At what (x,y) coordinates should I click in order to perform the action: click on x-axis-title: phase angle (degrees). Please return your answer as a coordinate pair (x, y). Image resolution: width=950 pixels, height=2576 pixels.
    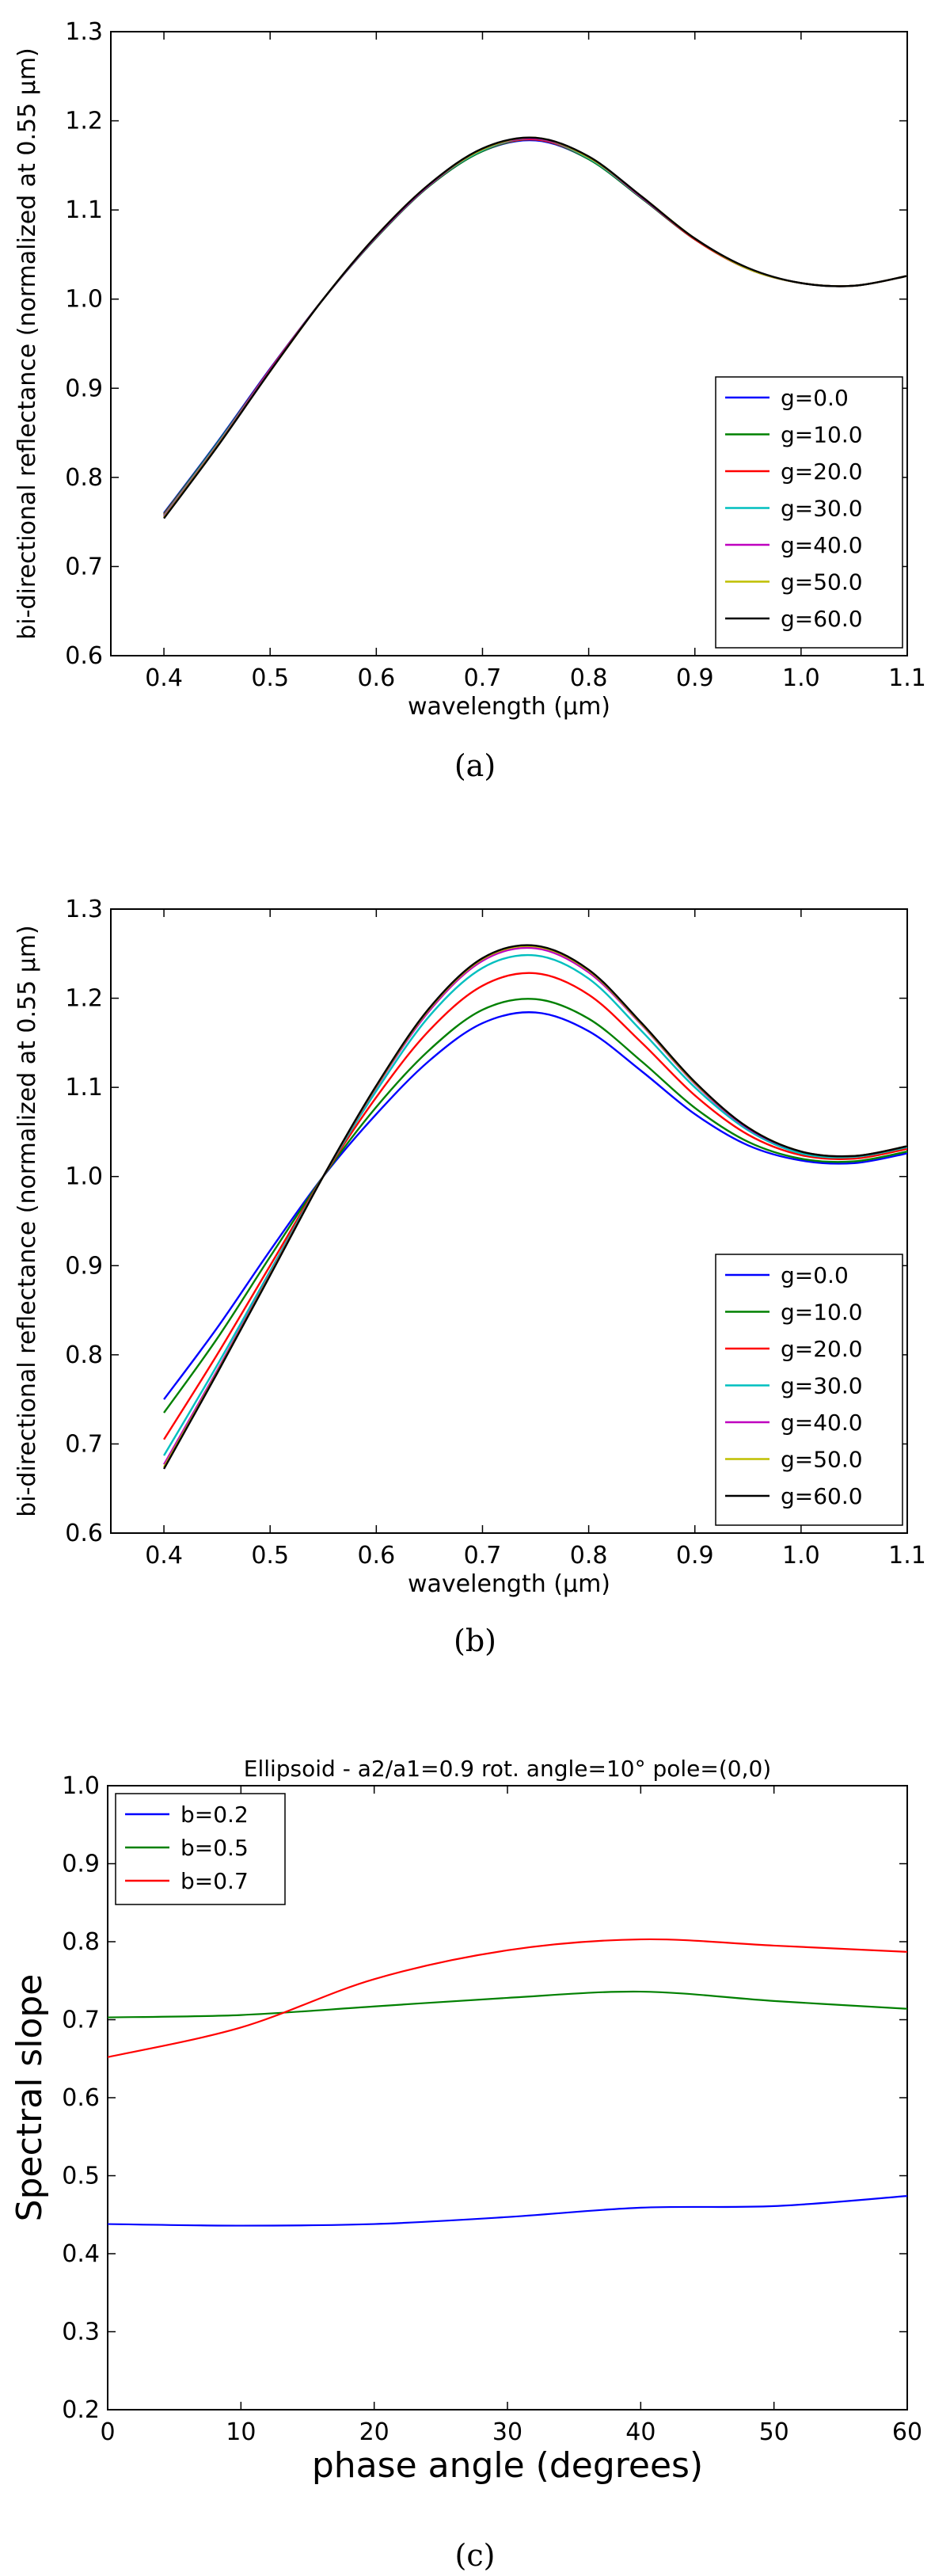
    Looking at the image, I should click on (507, 2465).